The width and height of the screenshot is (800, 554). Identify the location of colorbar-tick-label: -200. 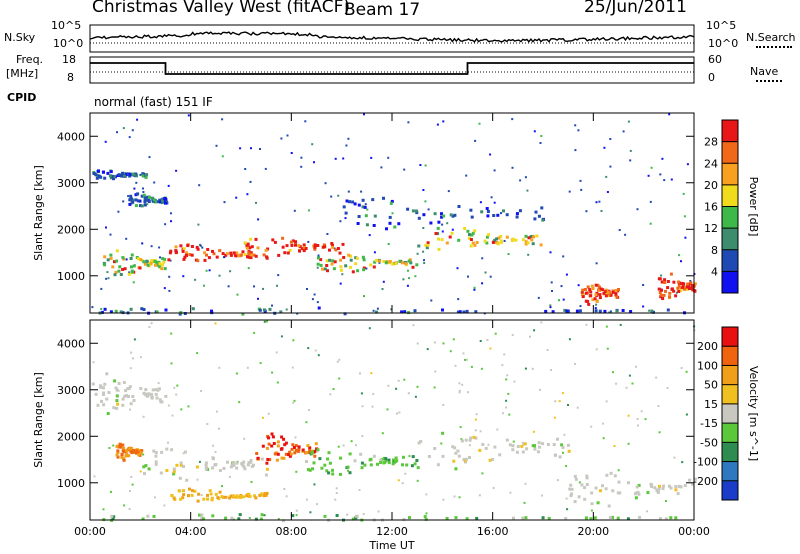
(705, 481).